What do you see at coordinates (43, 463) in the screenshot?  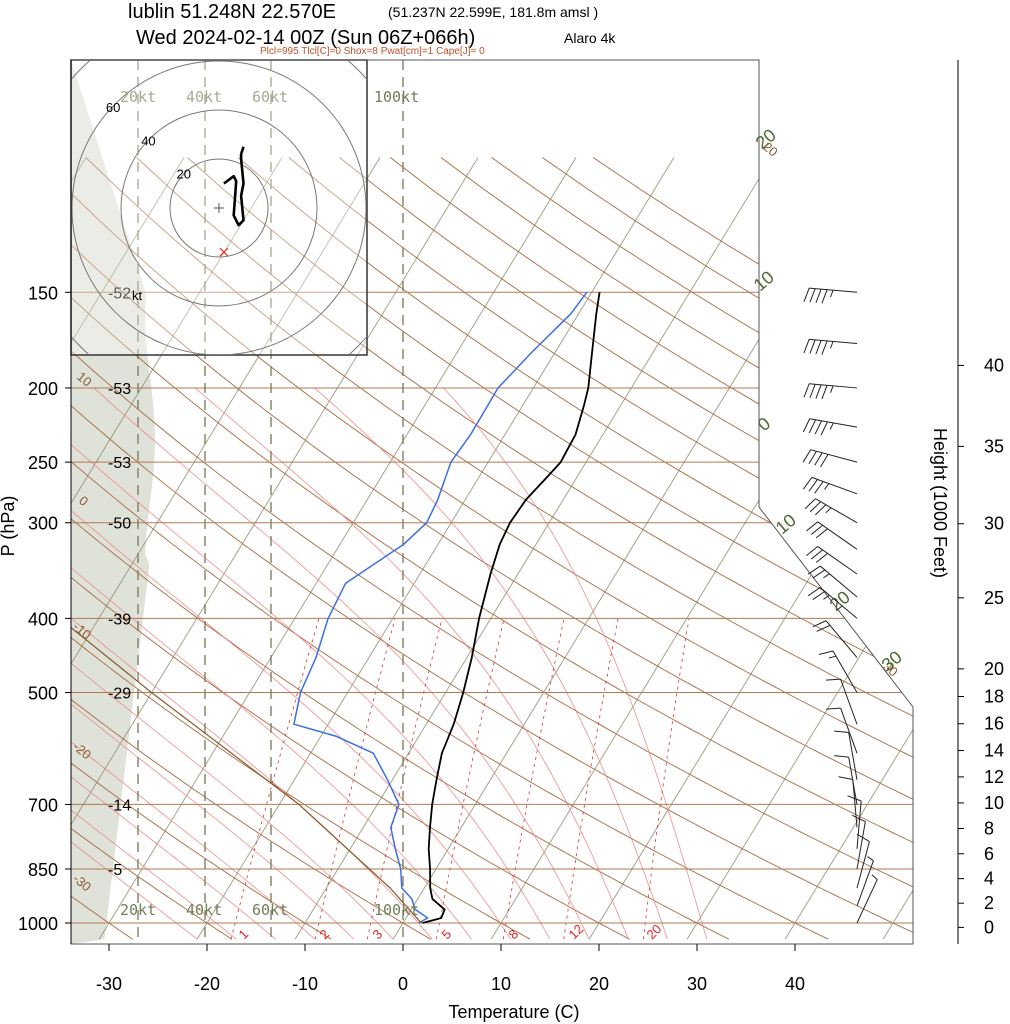 I see `pressure-tick-label: 250` at bounding box center [43, 463].